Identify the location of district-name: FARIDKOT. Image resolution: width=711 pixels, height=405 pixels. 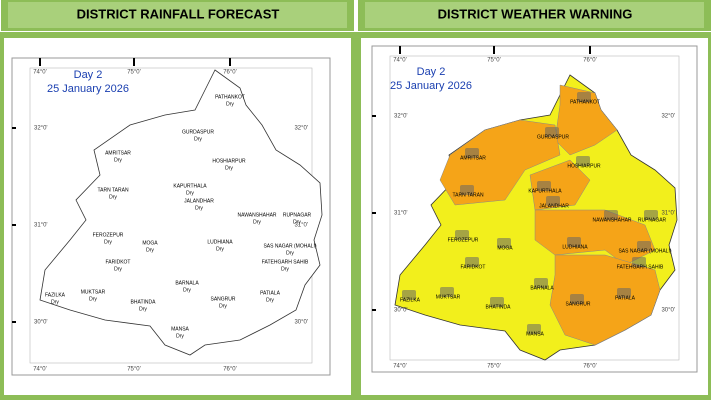
(472, 267).